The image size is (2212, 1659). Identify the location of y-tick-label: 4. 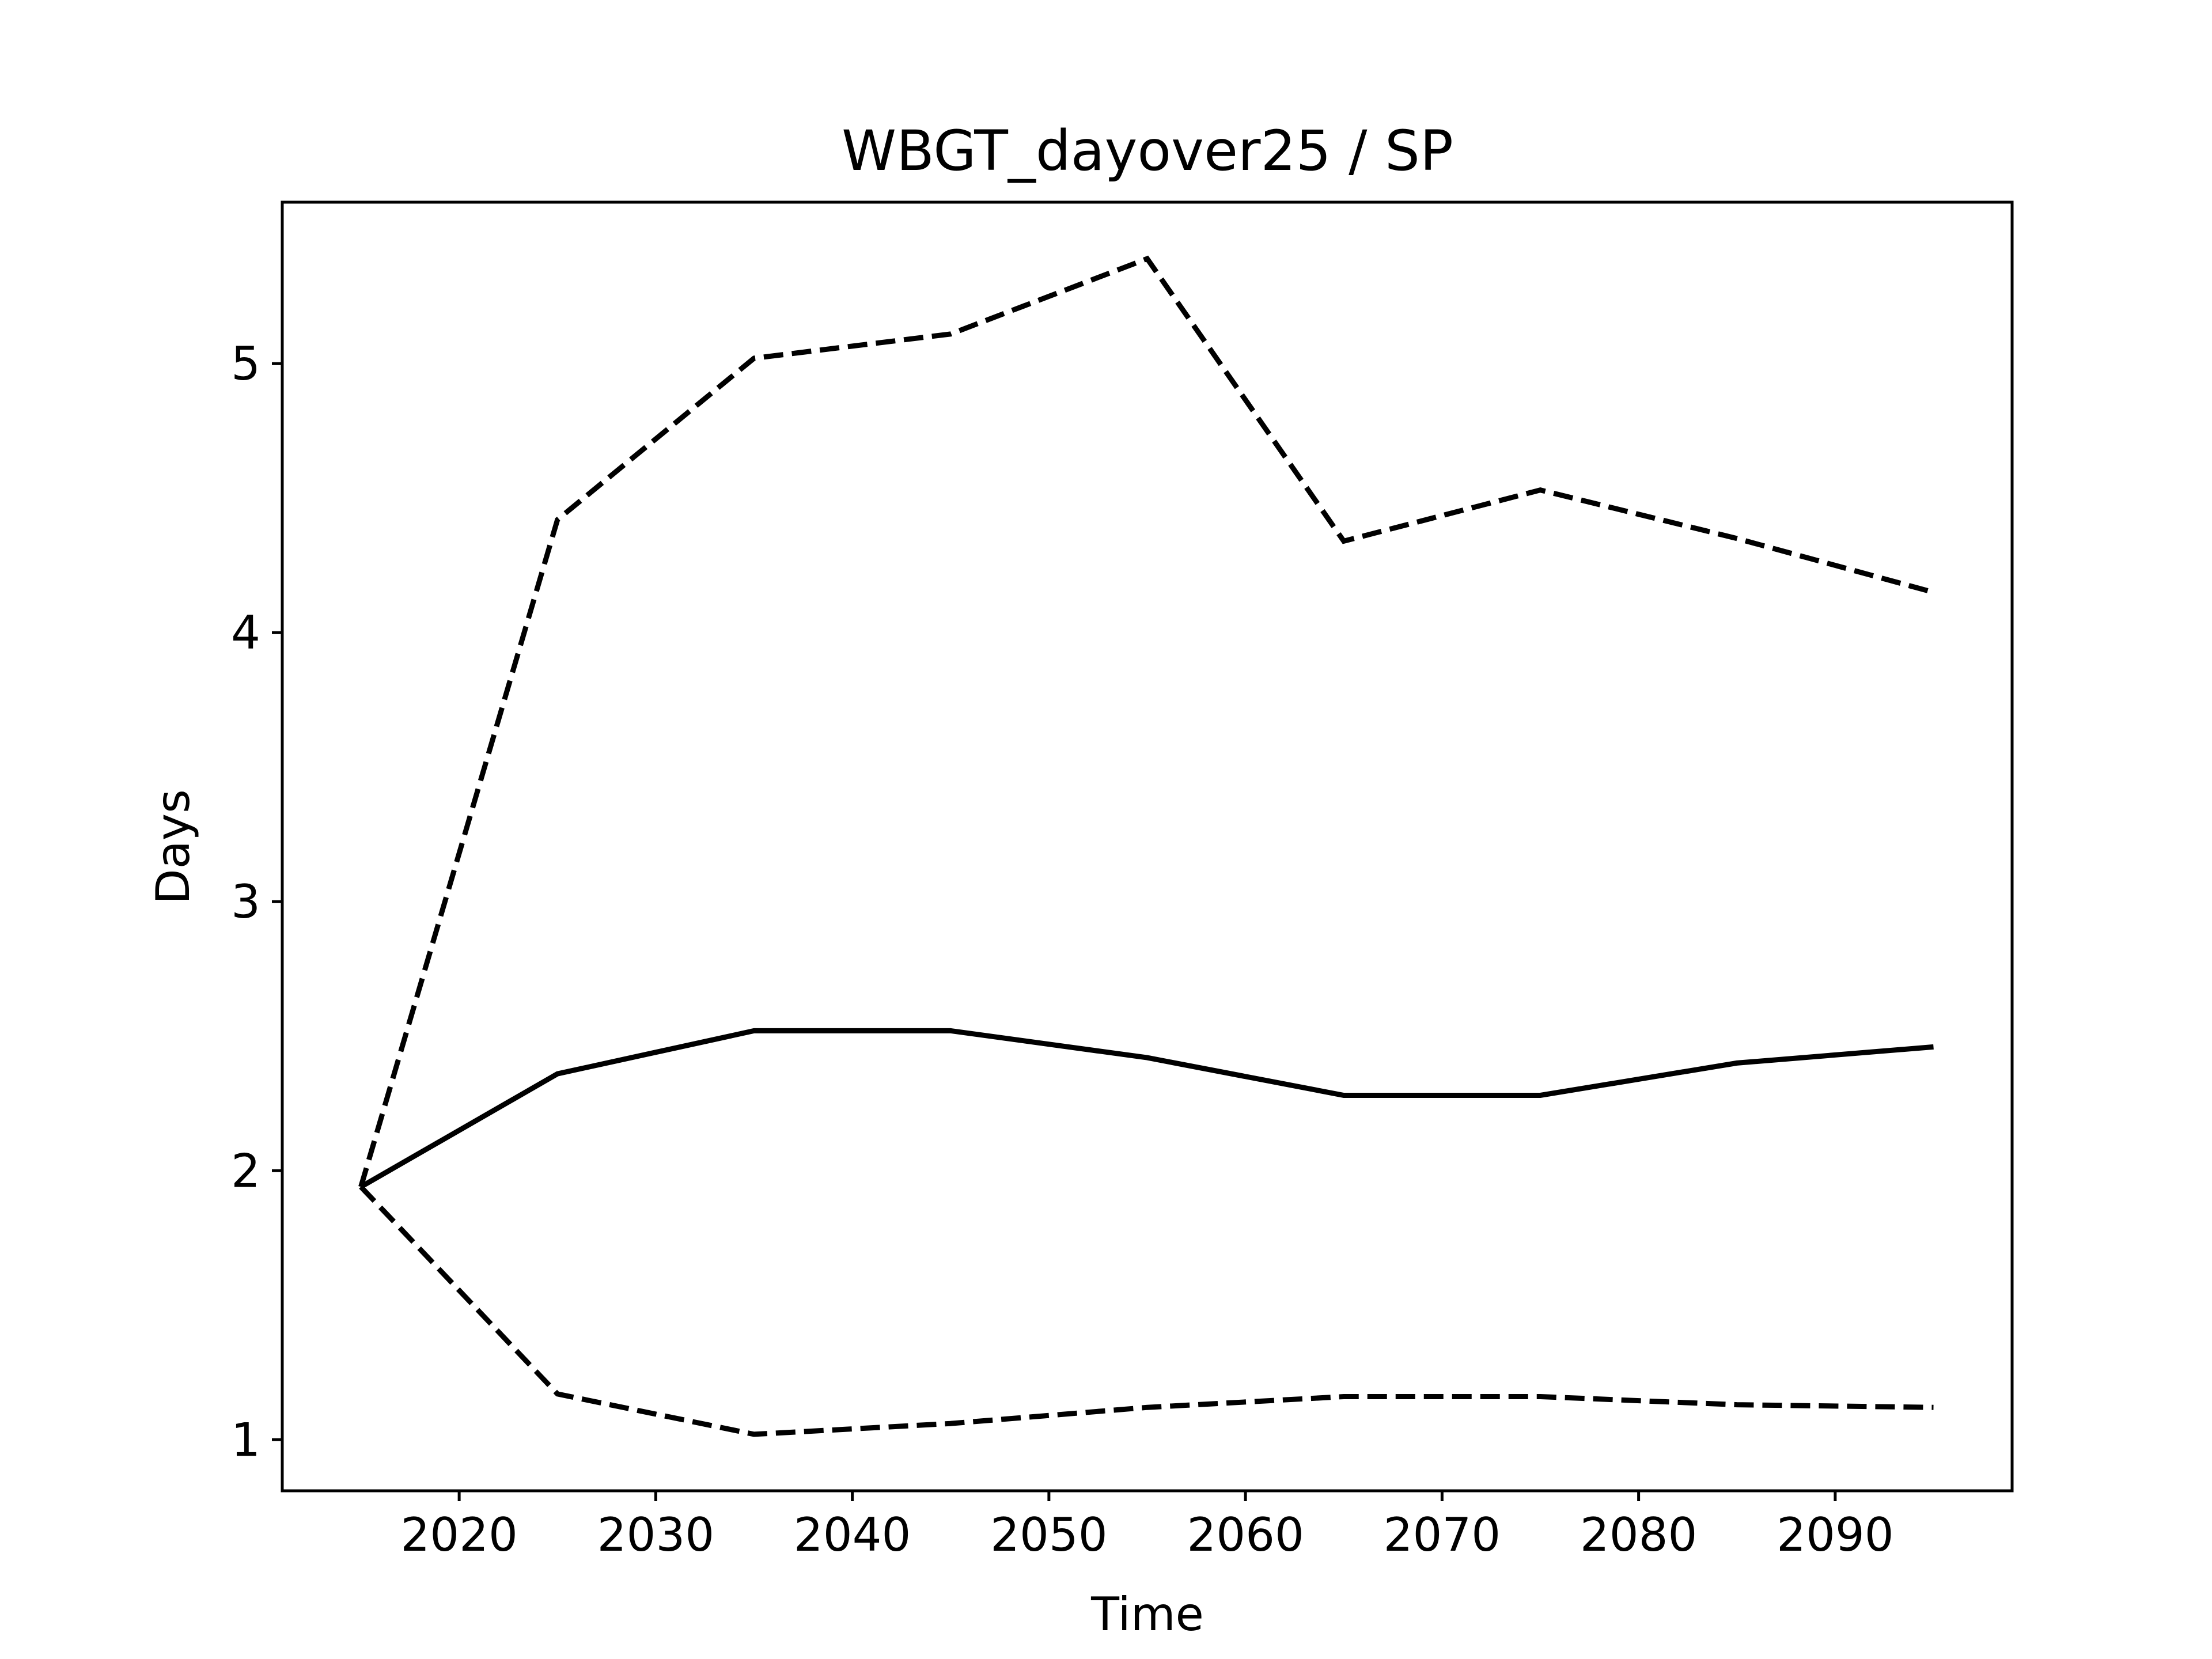
(245, 633).